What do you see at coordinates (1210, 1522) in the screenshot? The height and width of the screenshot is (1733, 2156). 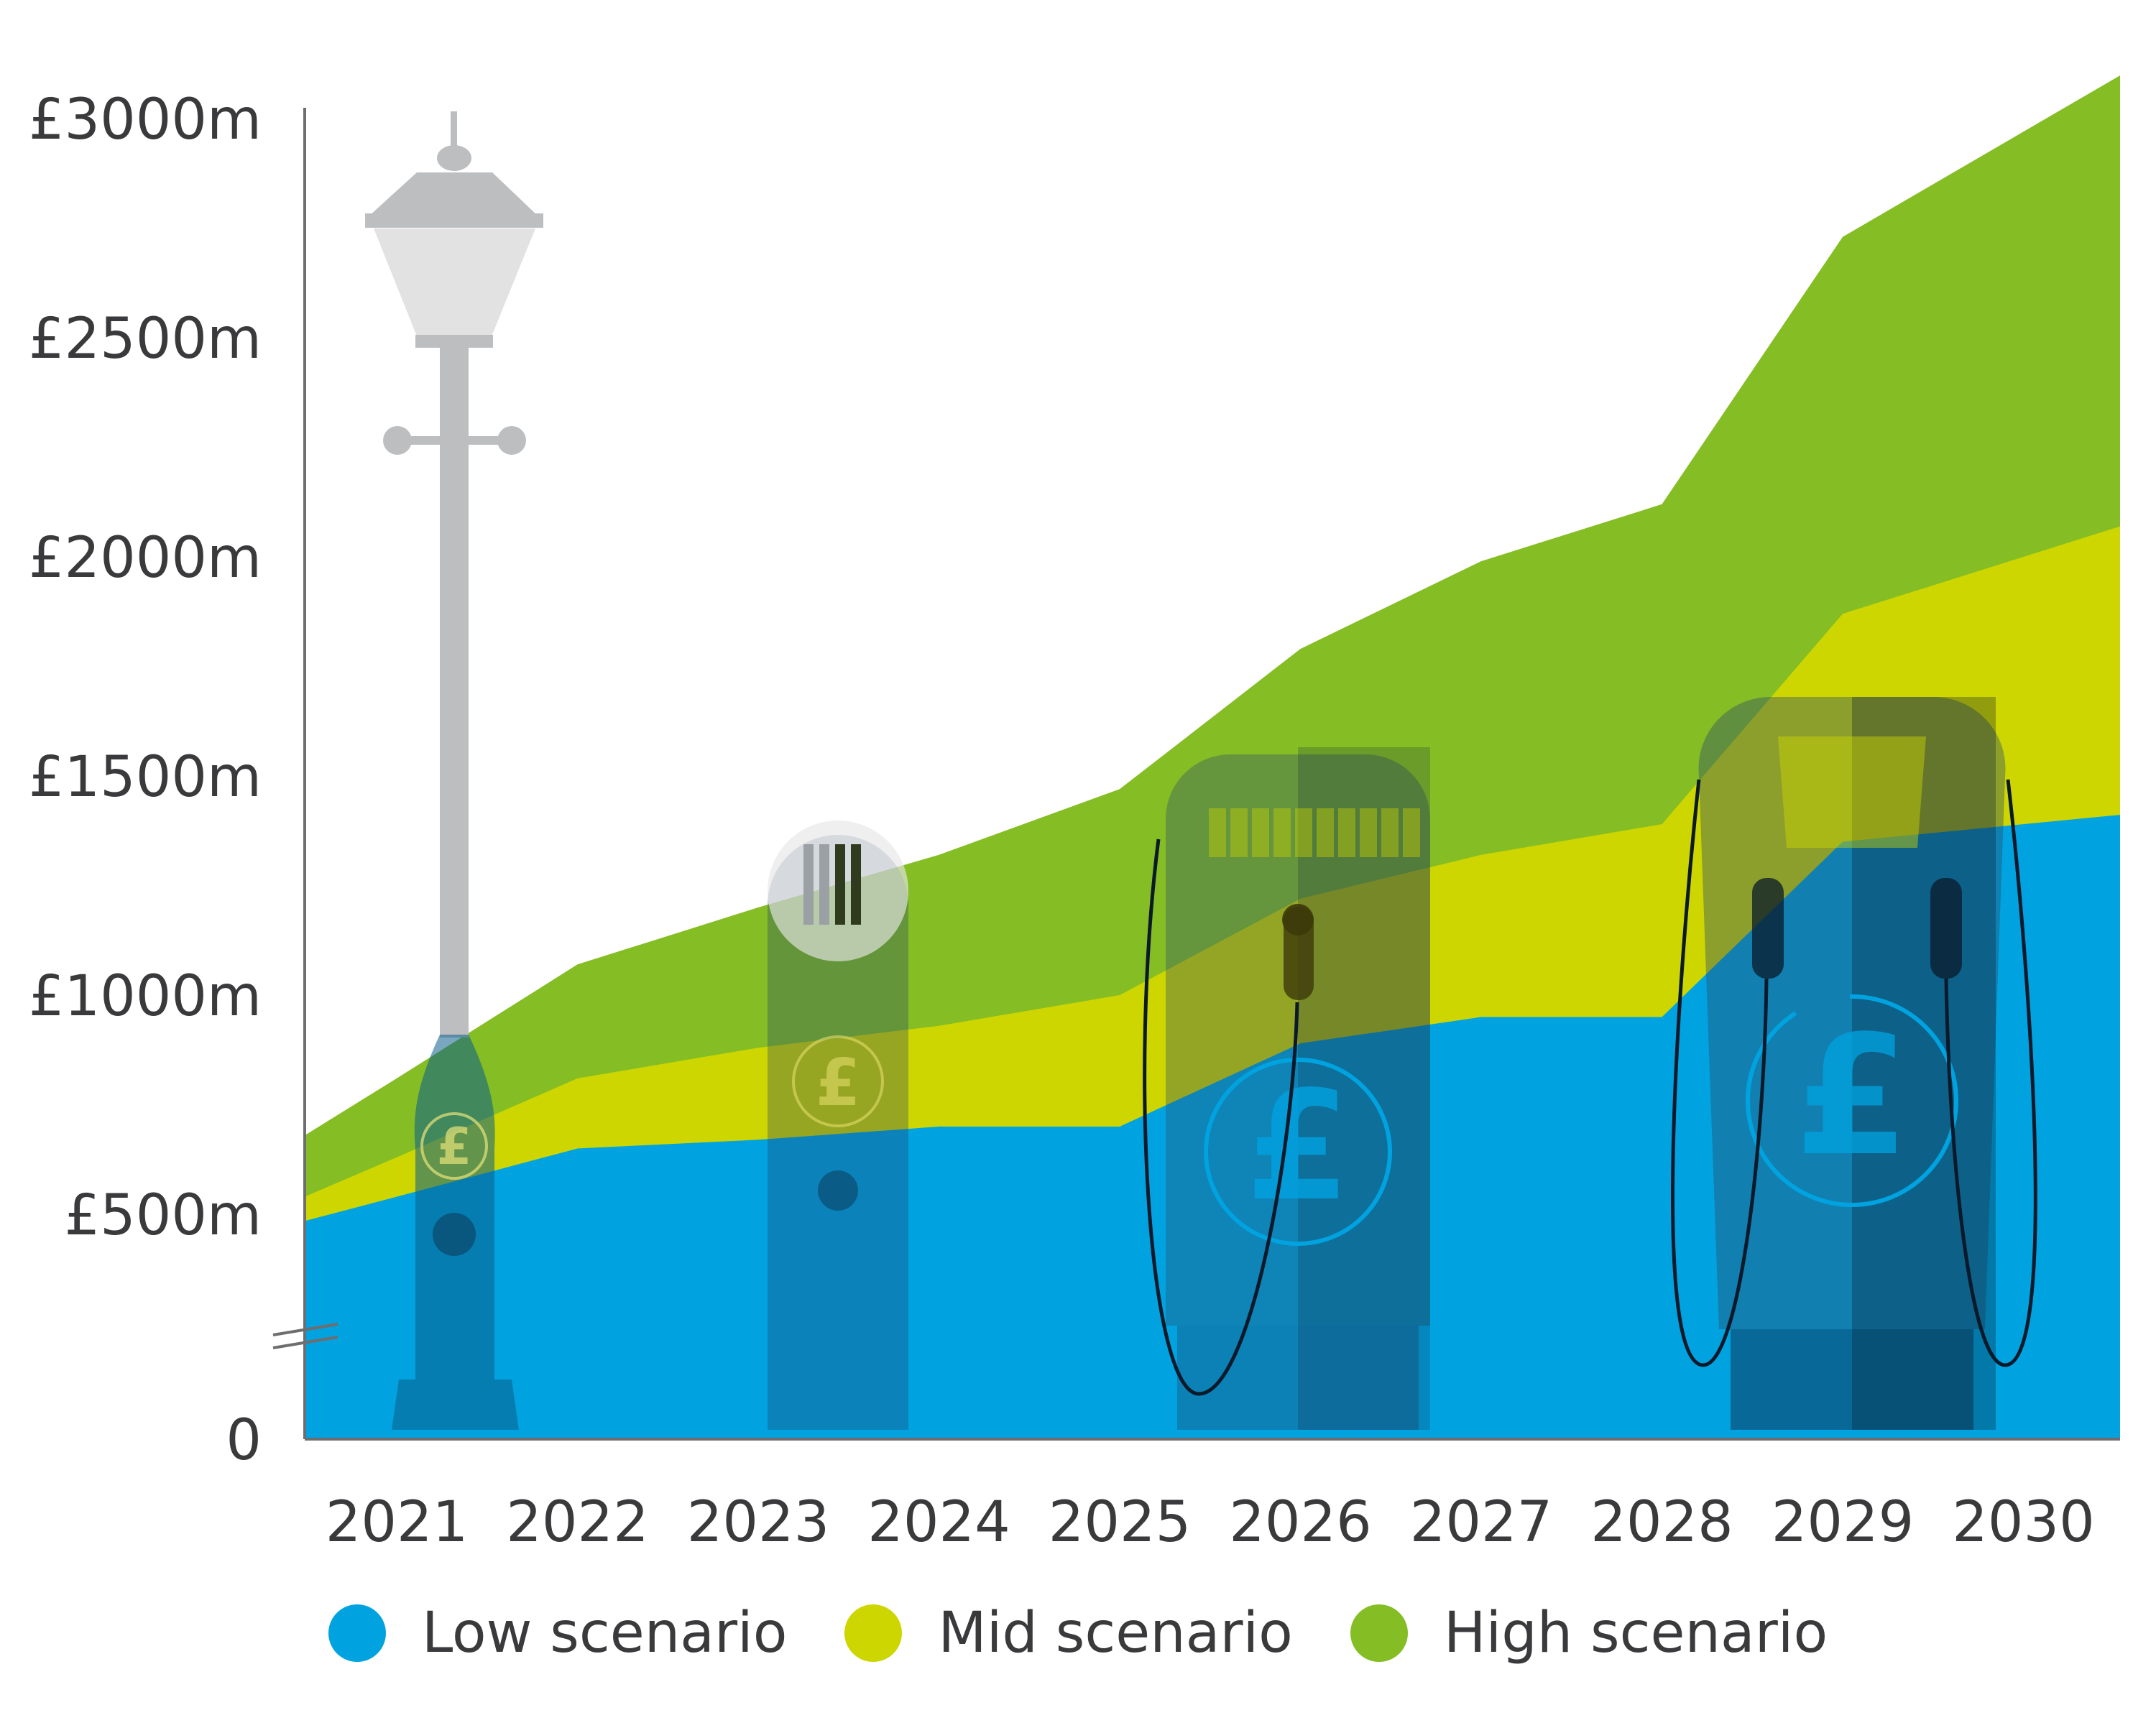 I see `x-tick-labels: 2021 2022 2023 2024 2025 2026 2027 2028 2029 2030` at bounding box center [1210, 1522].